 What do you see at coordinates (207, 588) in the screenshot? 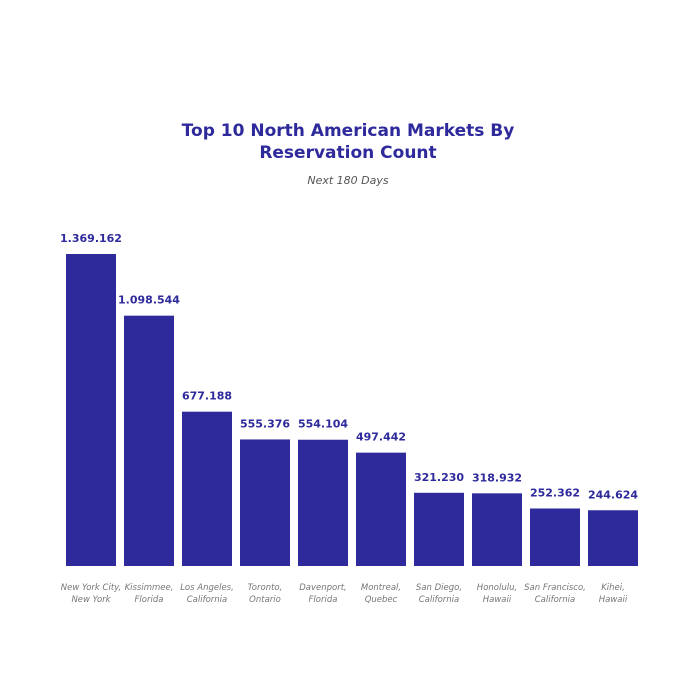
I see `category-label: Los Angeles,` at bounding box center [207, 588].